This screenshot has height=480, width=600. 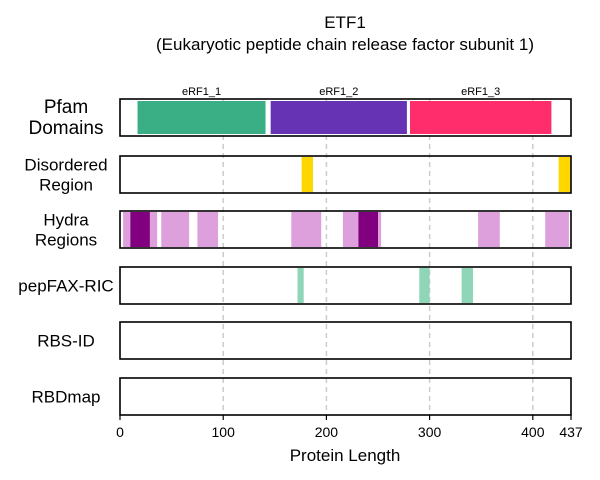 What do you see at coordinates (338, 92) in the screenshot?
I see `domain-label-1: eRF1_2` at bounding box center [338, 92].